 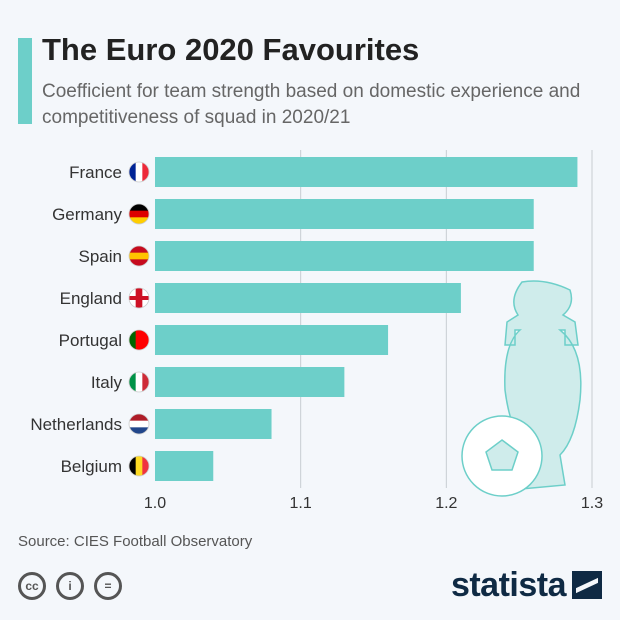 What do you see at coordinates (366, 172) in the screenshot?
I see `bar-france` at bounding box center [366, 172].